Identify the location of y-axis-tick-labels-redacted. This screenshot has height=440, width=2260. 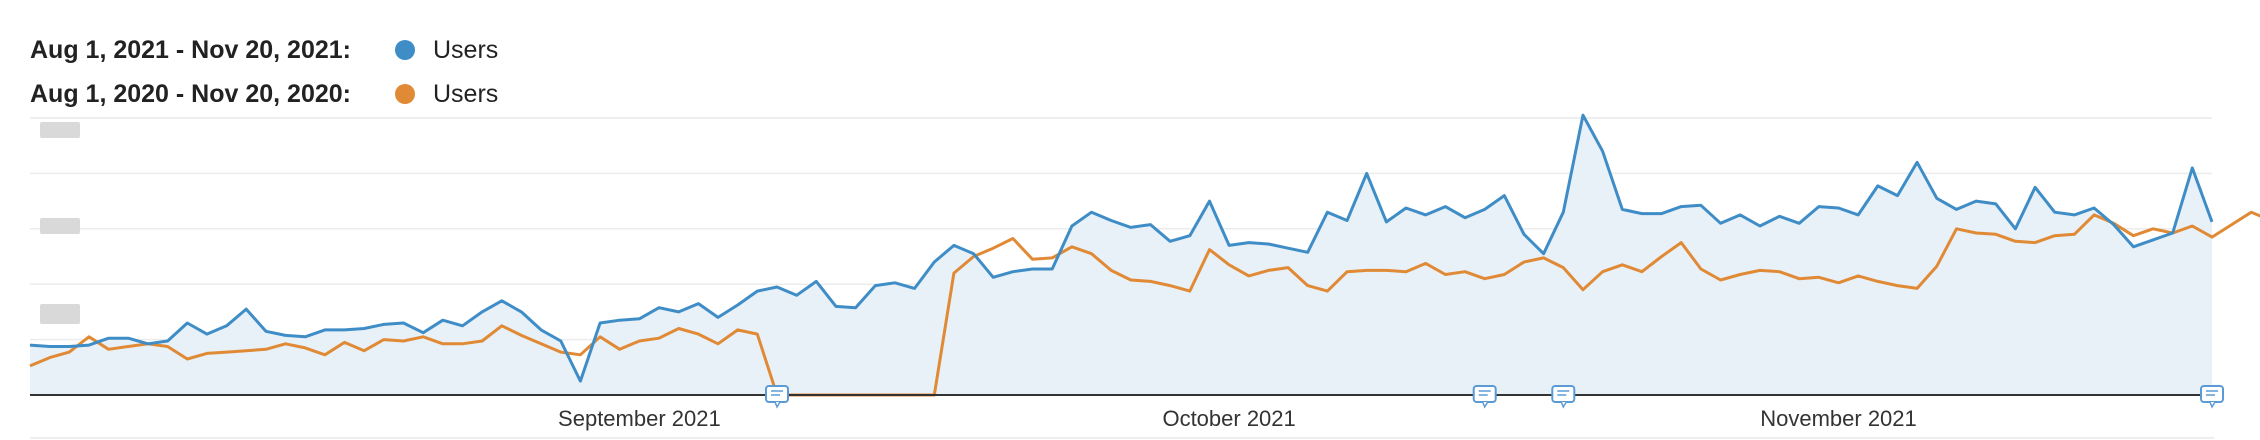
(60, 223).